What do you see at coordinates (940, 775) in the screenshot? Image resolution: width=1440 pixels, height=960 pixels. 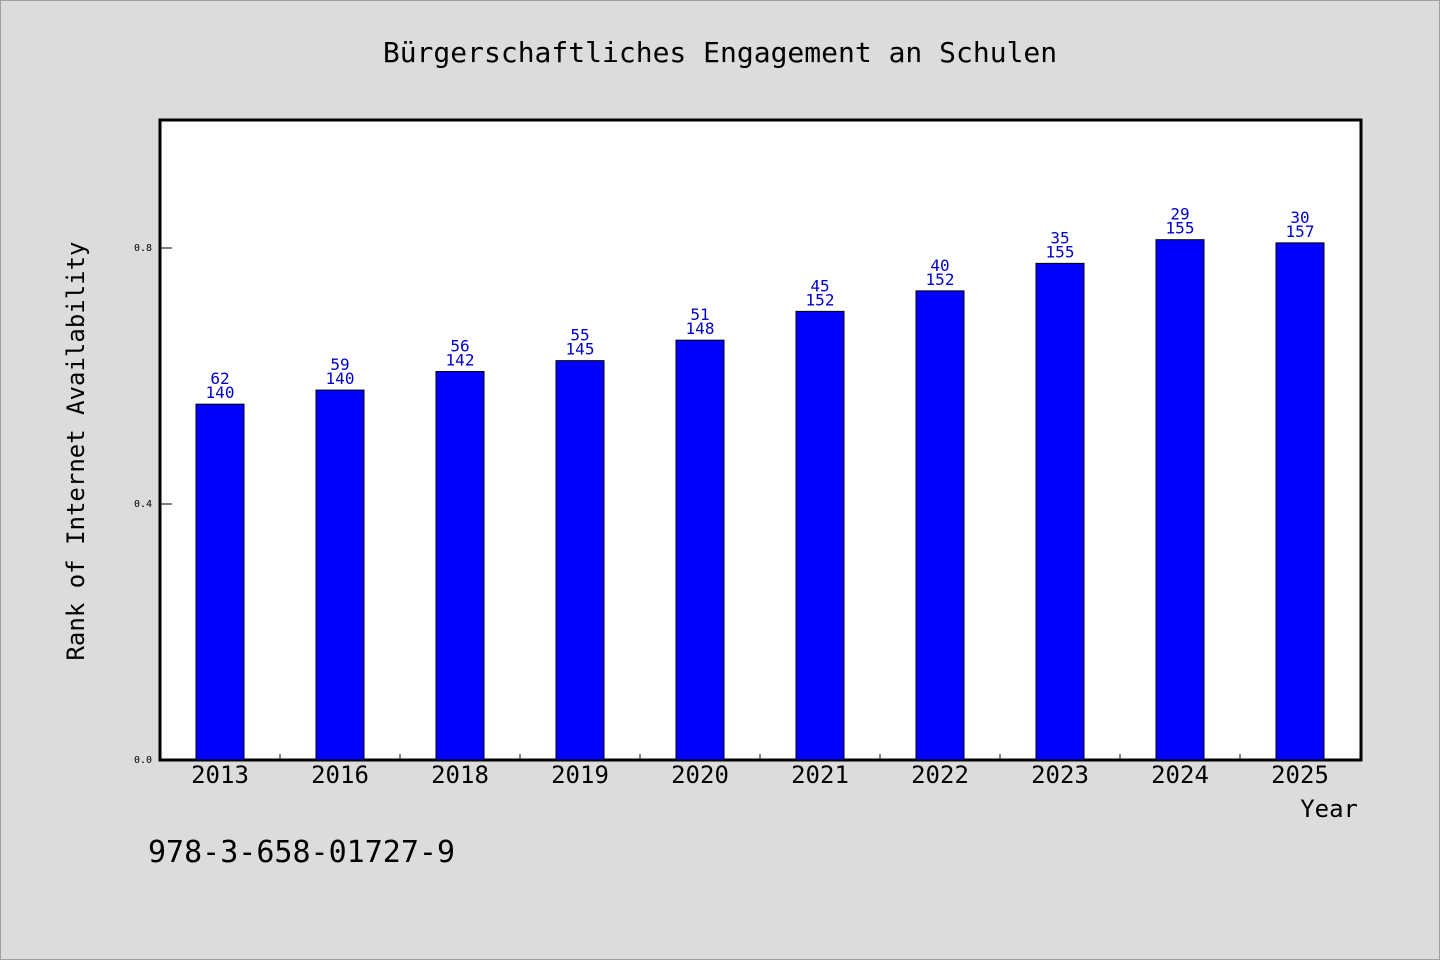 I see `x-tick-label-2022: 2022` at bounding box center [940, 775].